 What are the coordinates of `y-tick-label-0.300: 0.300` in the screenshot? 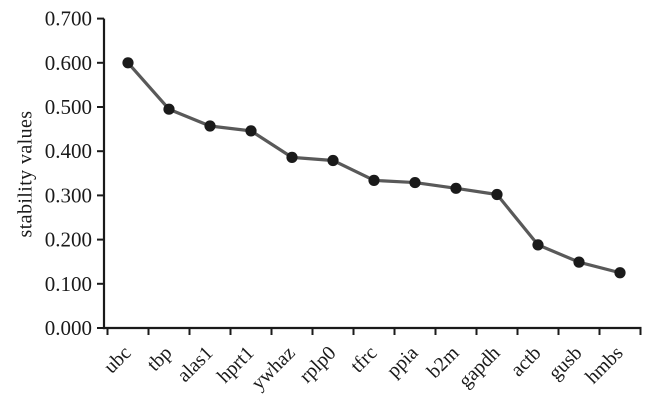 It's located at (68, 195).